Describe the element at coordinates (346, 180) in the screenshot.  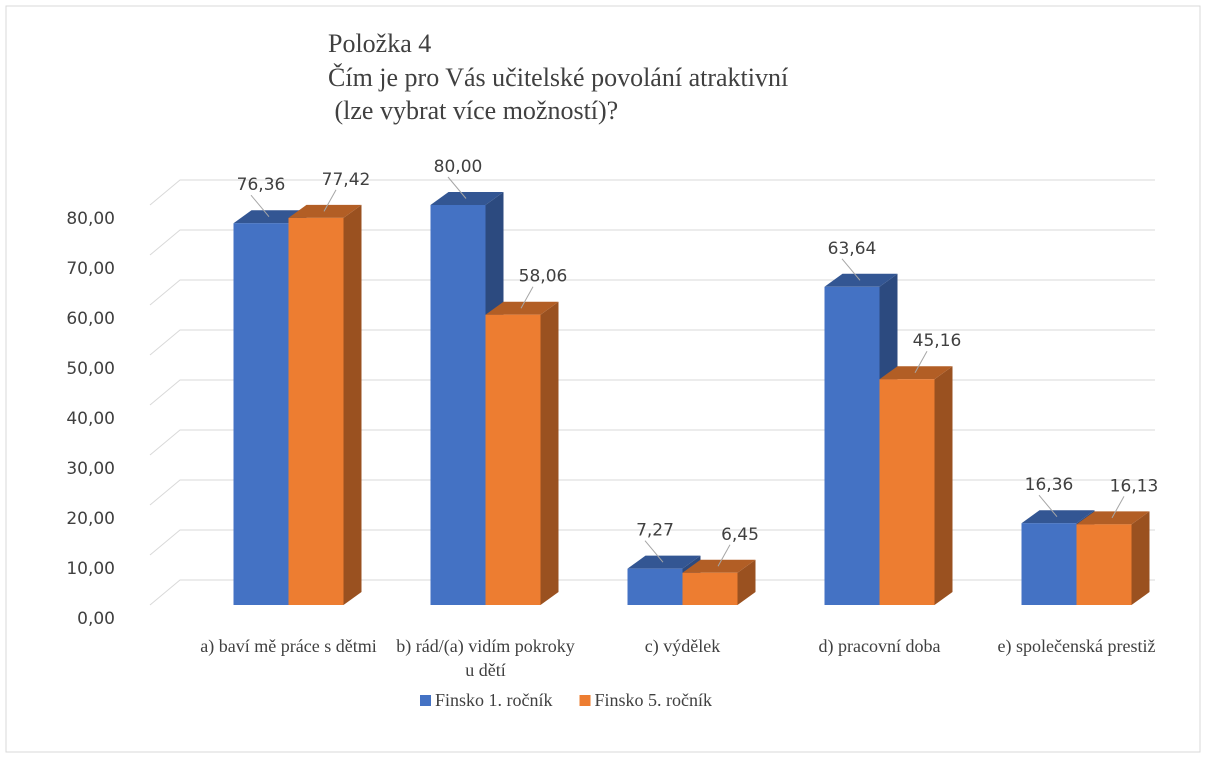
I see `data-label: 77,42` at that location.